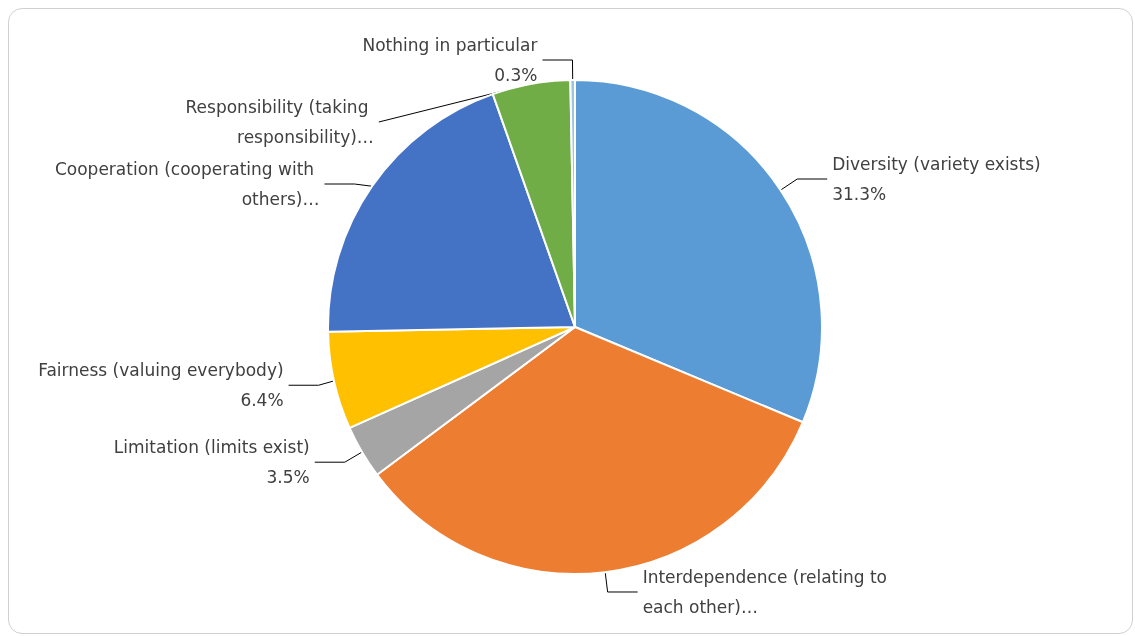  What do you see at coordinates (161, 370) in the screenshot?
I see `slice-label: Fairness (valuing everybody)` at bounding box center [161, 370].